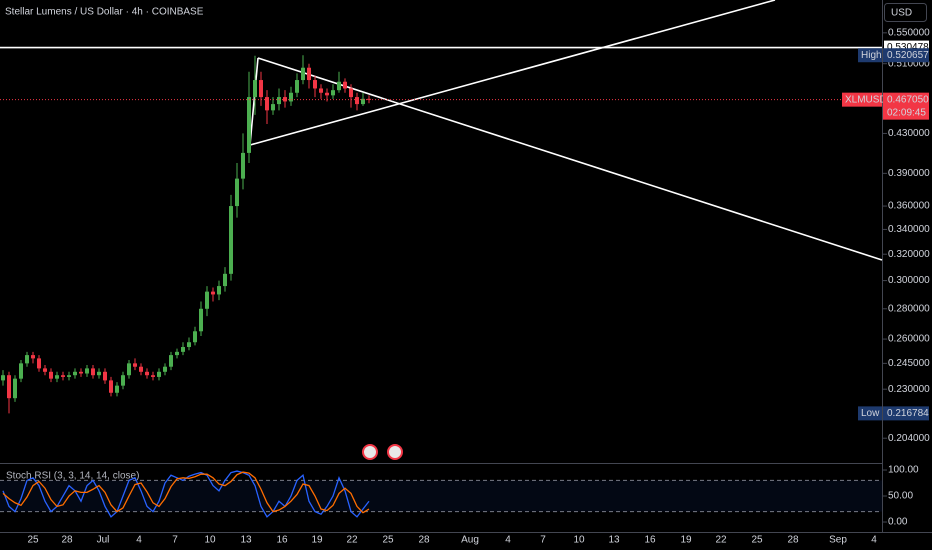 This screenshot has width=932, height=550. What do you see at coordinates (254, 101) in the screenshot?
I see `triangle-edge` at bounding box center [254, 101].